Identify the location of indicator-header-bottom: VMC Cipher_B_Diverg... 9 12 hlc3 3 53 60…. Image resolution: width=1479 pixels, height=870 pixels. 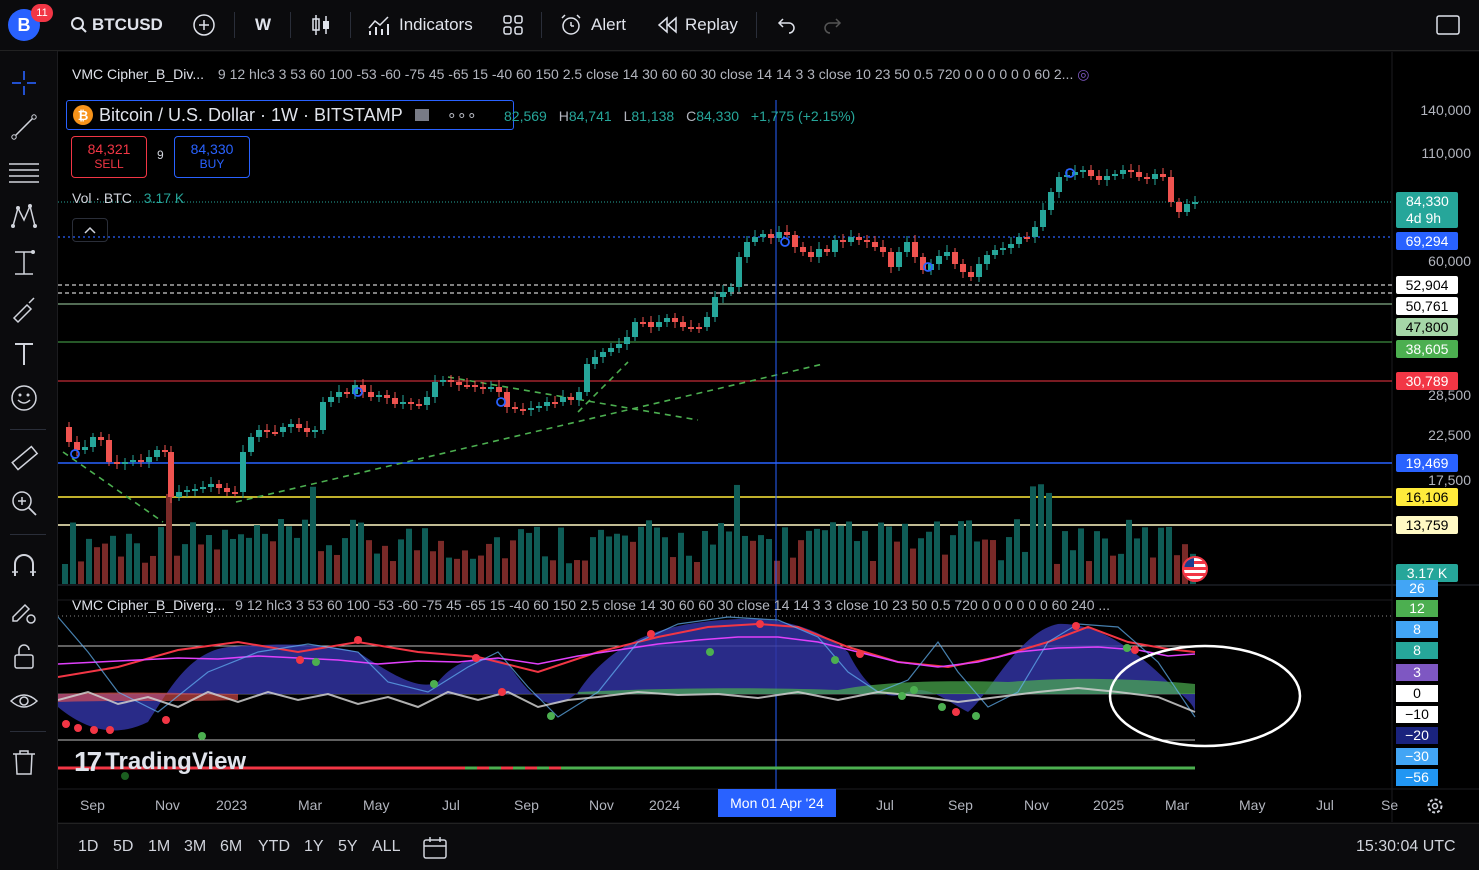
(591, 605).